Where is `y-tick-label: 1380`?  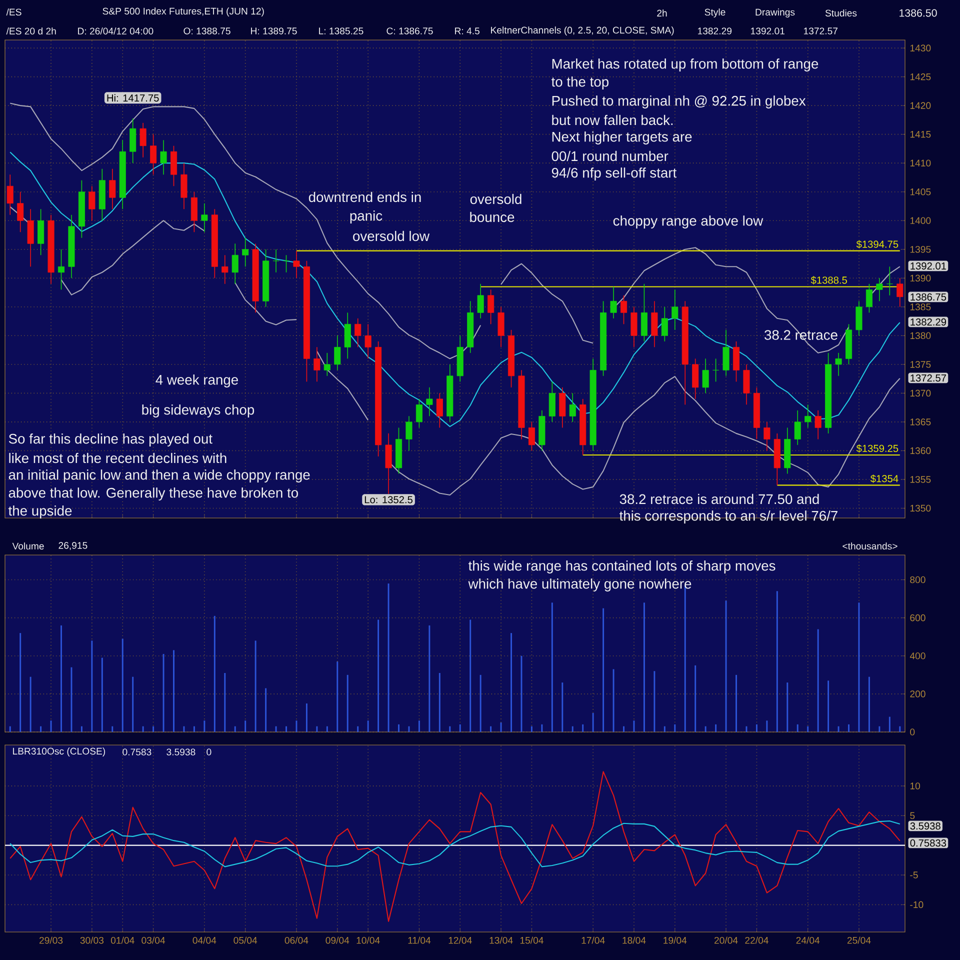 y-tick-label: 1380 is located at coordinates (920, 336).